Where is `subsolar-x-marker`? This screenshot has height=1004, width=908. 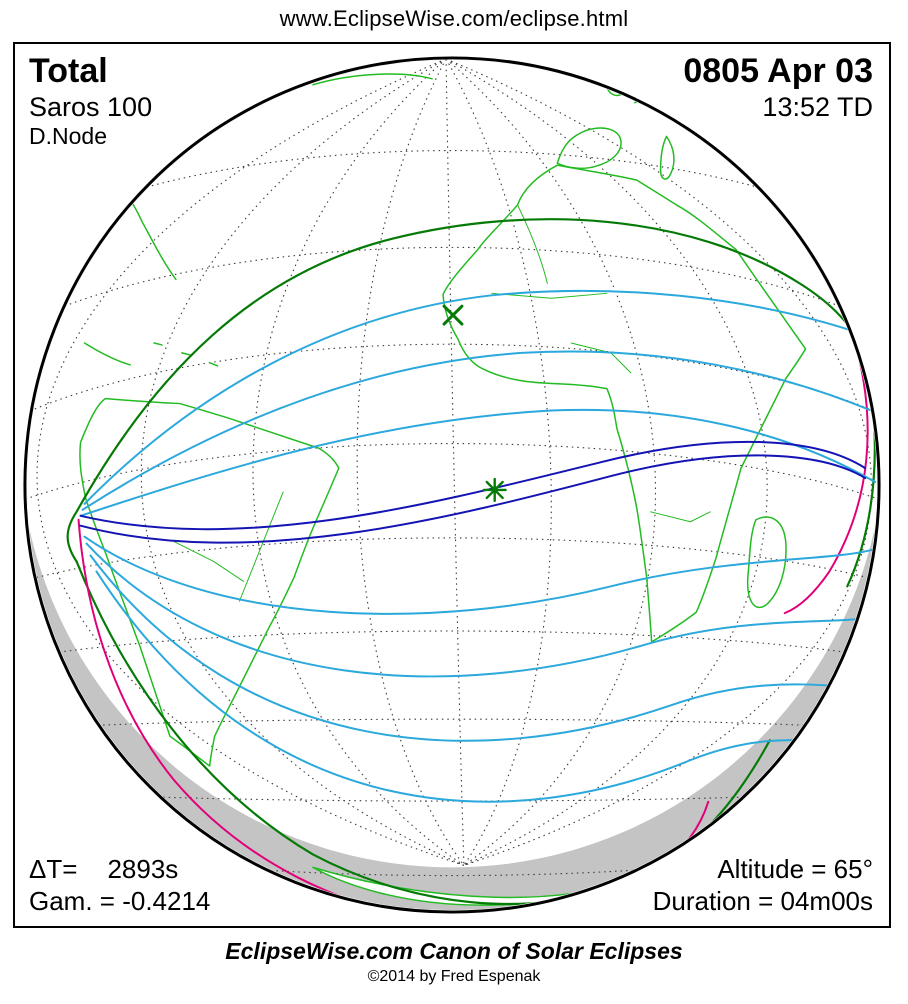
subsolar-x-marker is located at coordinates (453, 315).